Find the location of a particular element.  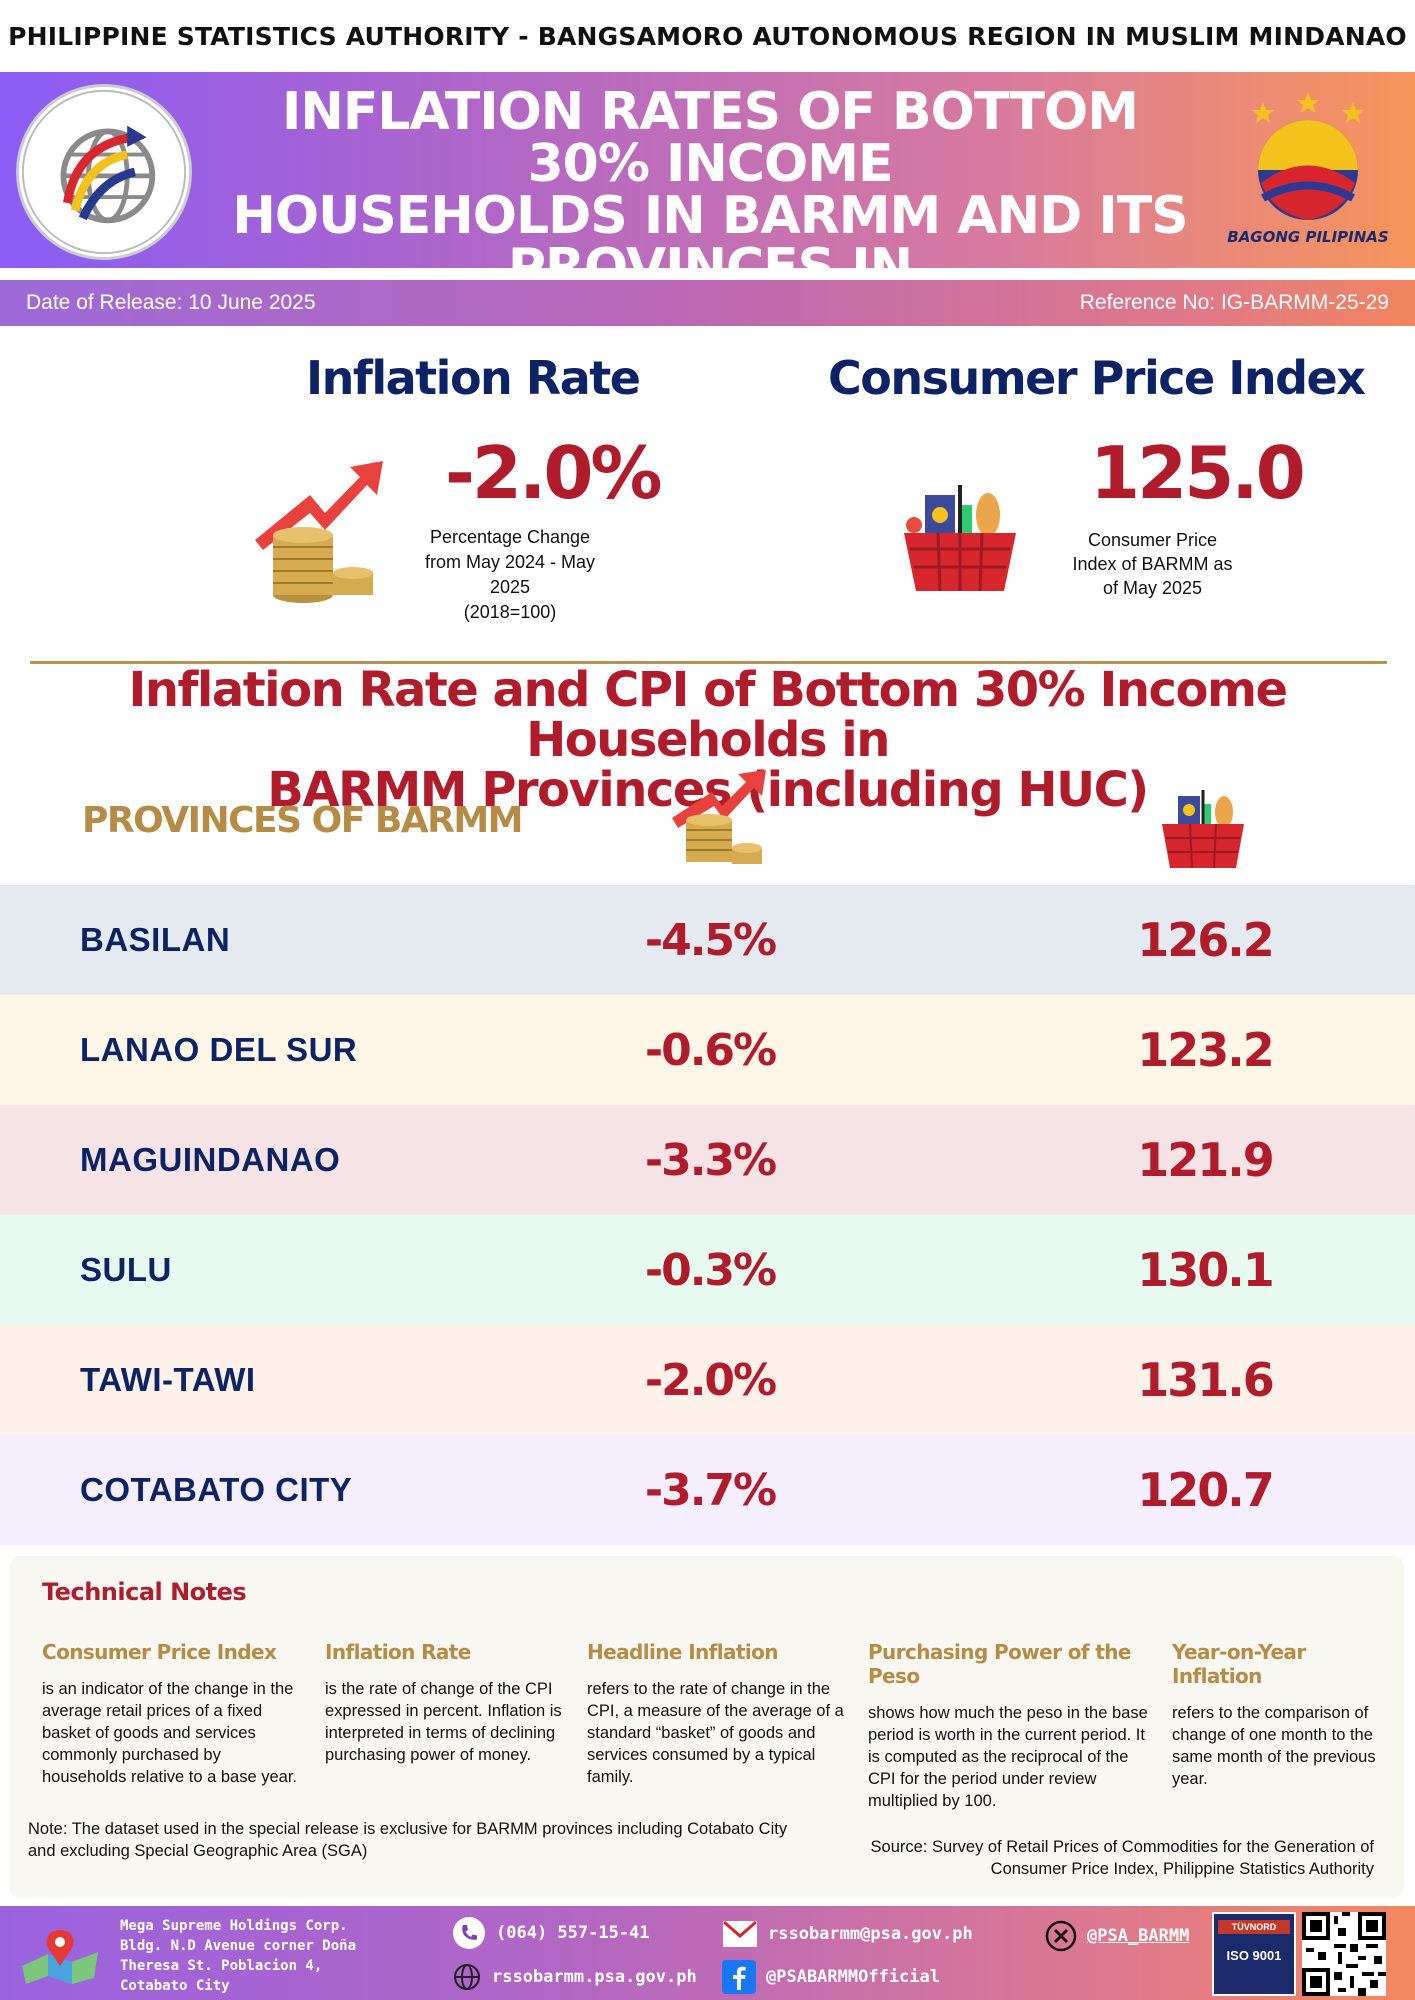

x-link: @PSA_BARMM is located at coordinates (1117, 1936).